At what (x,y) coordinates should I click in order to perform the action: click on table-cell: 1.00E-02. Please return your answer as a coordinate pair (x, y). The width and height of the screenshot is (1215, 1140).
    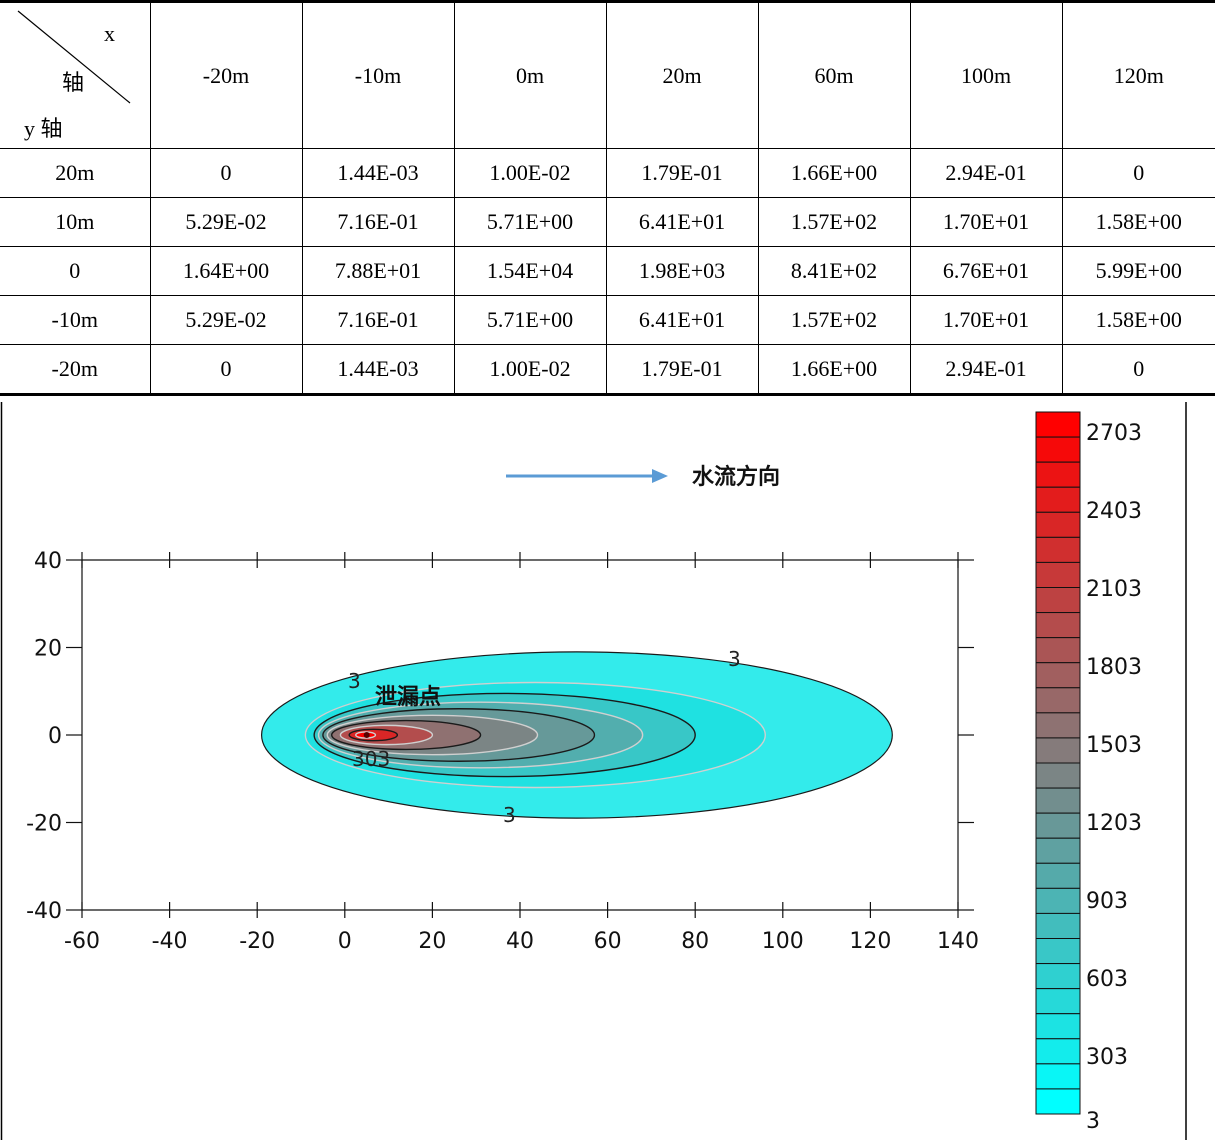
    Looking at the image, I should click on (530, 173).